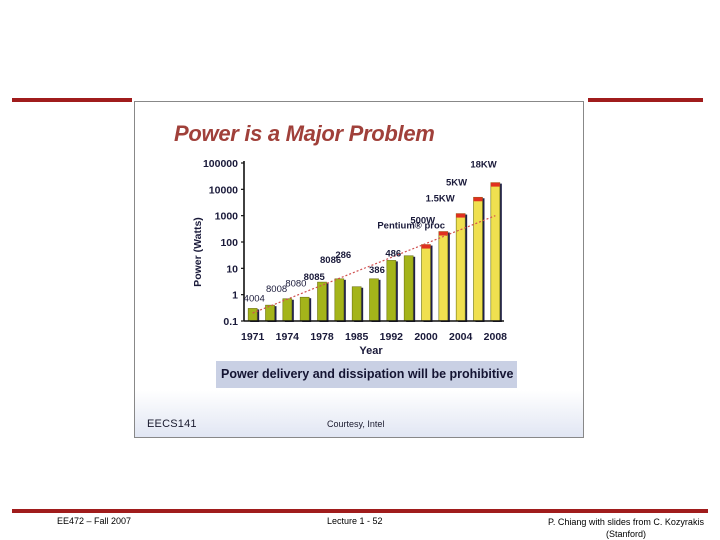 The width and height of the screenshot is (720, 540). Describe the element at coordinates (360, 511) in the screenshot. I see `bottom-rule` at that location.